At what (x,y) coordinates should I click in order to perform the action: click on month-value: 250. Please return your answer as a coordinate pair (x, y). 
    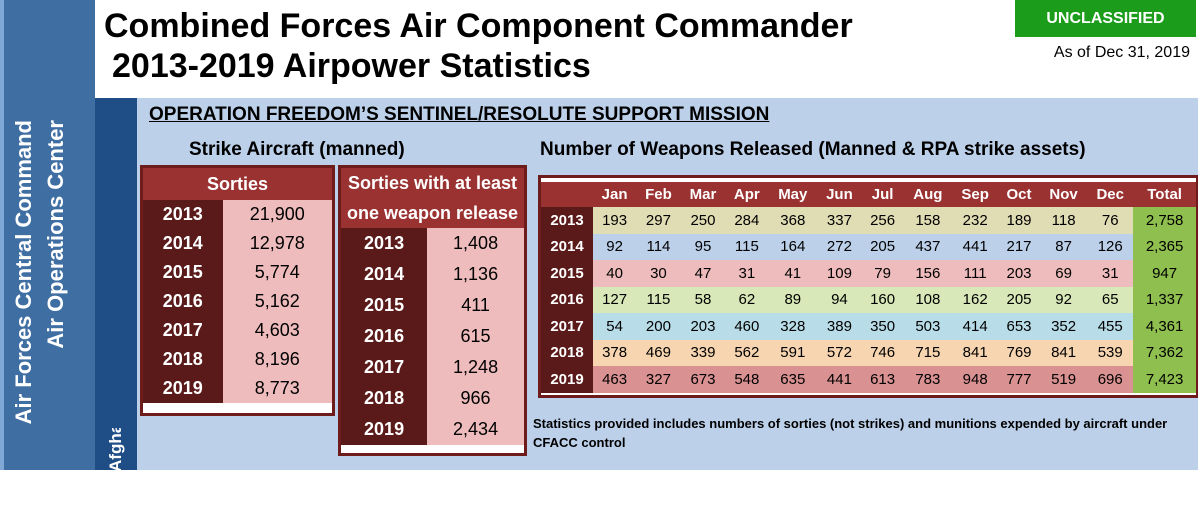
    Looking at the image, I should click on (703, 220).